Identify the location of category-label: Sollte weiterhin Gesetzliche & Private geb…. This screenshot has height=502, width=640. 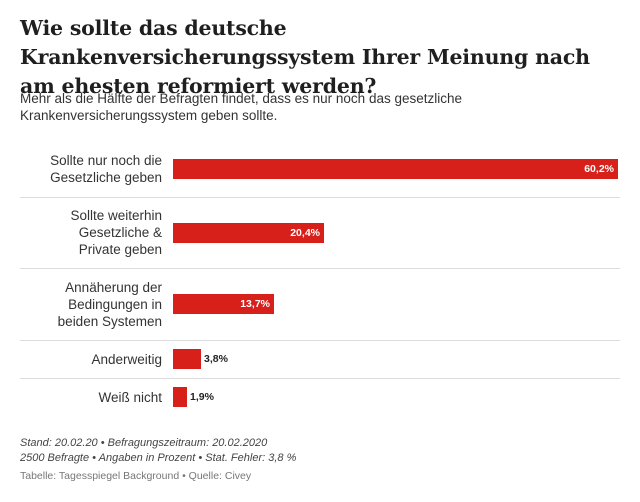
(116, 232).